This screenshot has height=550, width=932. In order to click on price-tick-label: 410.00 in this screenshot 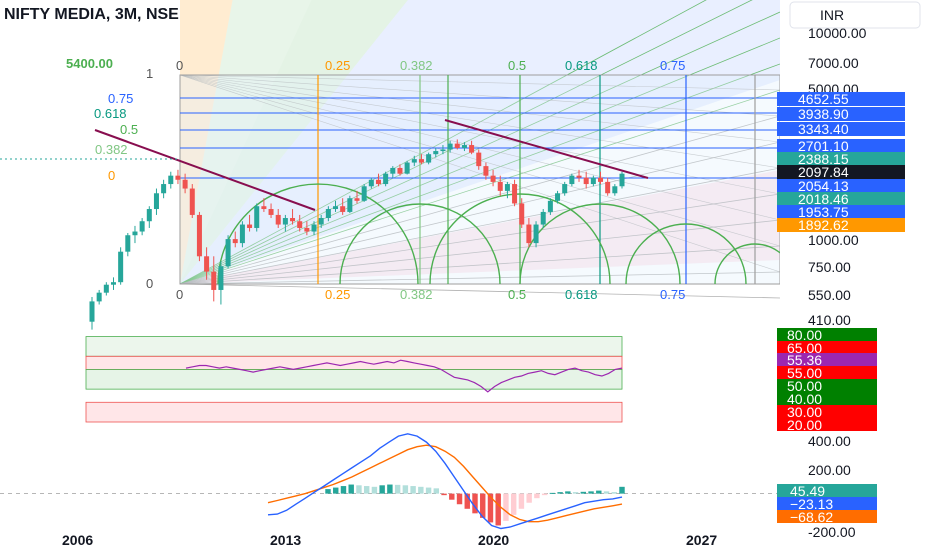, I will do `click(829, 320)`.